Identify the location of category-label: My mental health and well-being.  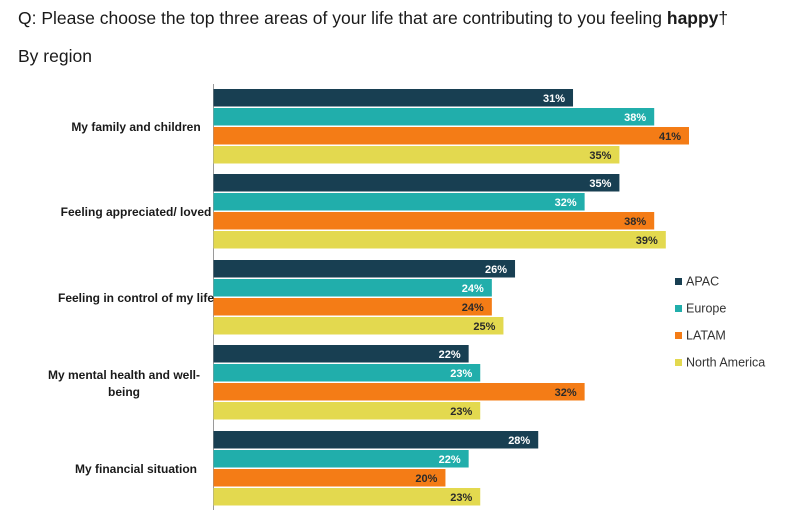
(124, 383).